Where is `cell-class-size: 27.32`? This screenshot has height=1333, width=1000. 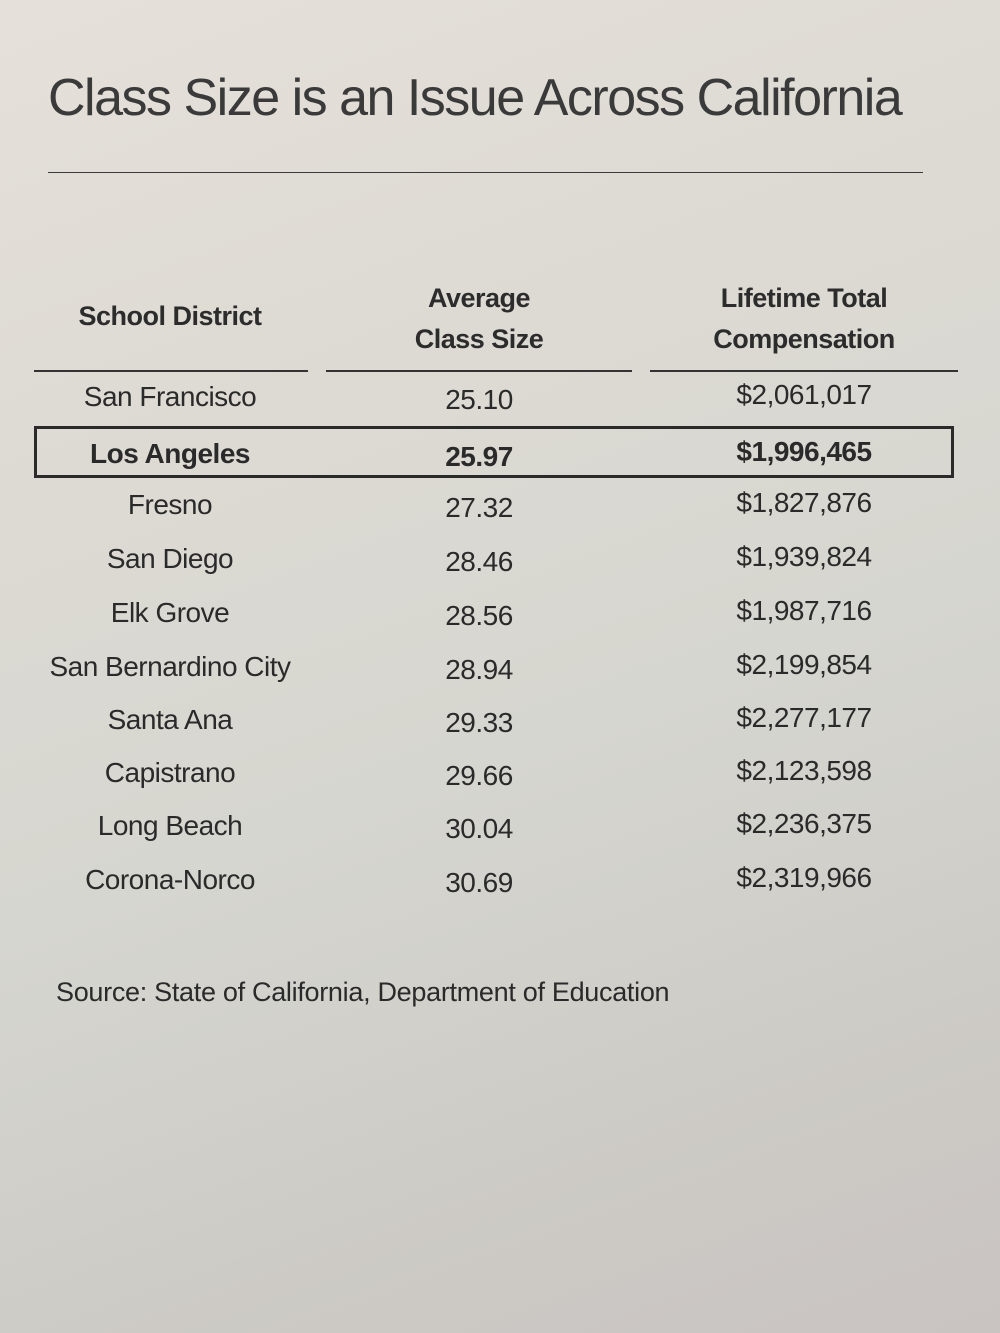
cell-class-size: 27.32 is located at coordinates (479, 507).